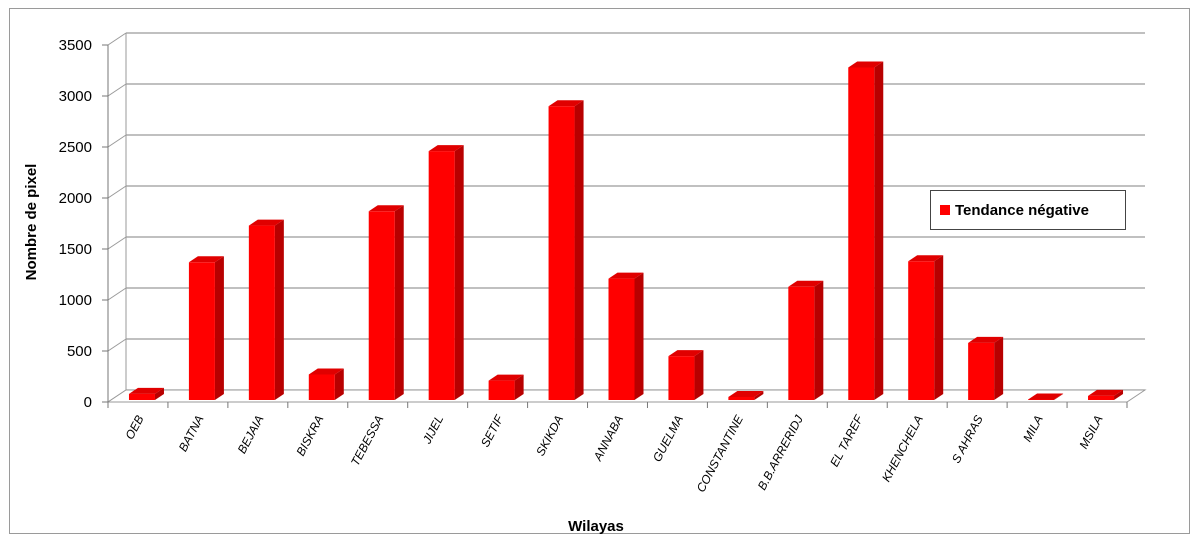  I want to click on x-tick-label: BISKRA, so click(309, 435).